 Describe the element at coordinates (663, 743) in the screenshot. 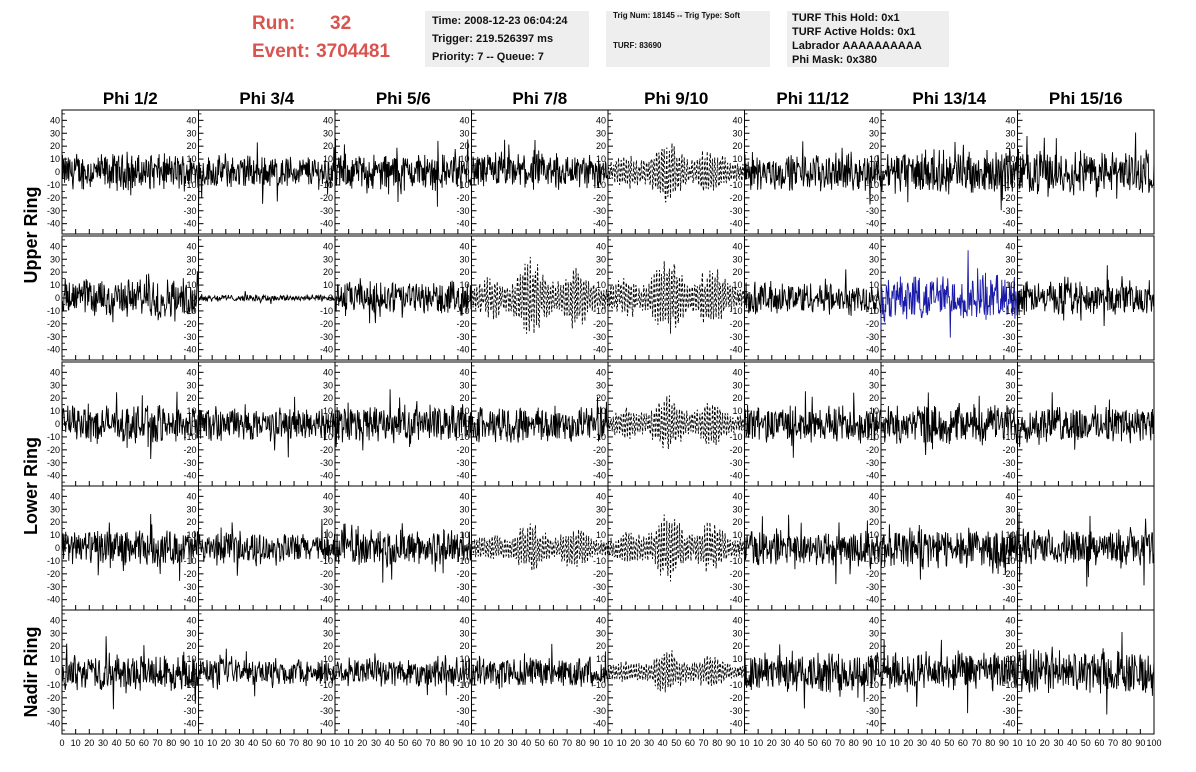

I see `x-tick-label: 40` at that location.